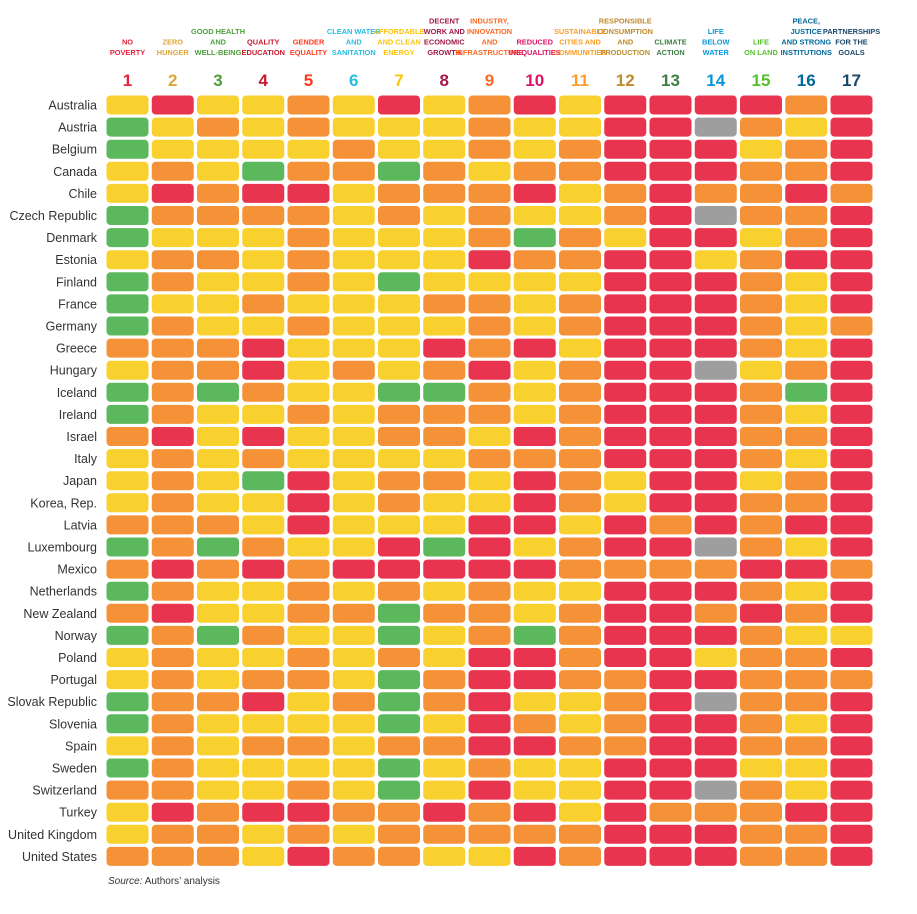 The image size is (917, 914). What do you see at coordinates (127, 80) in the screenshot?
I see `goal-number: 1` at bounding box center [127, 80].